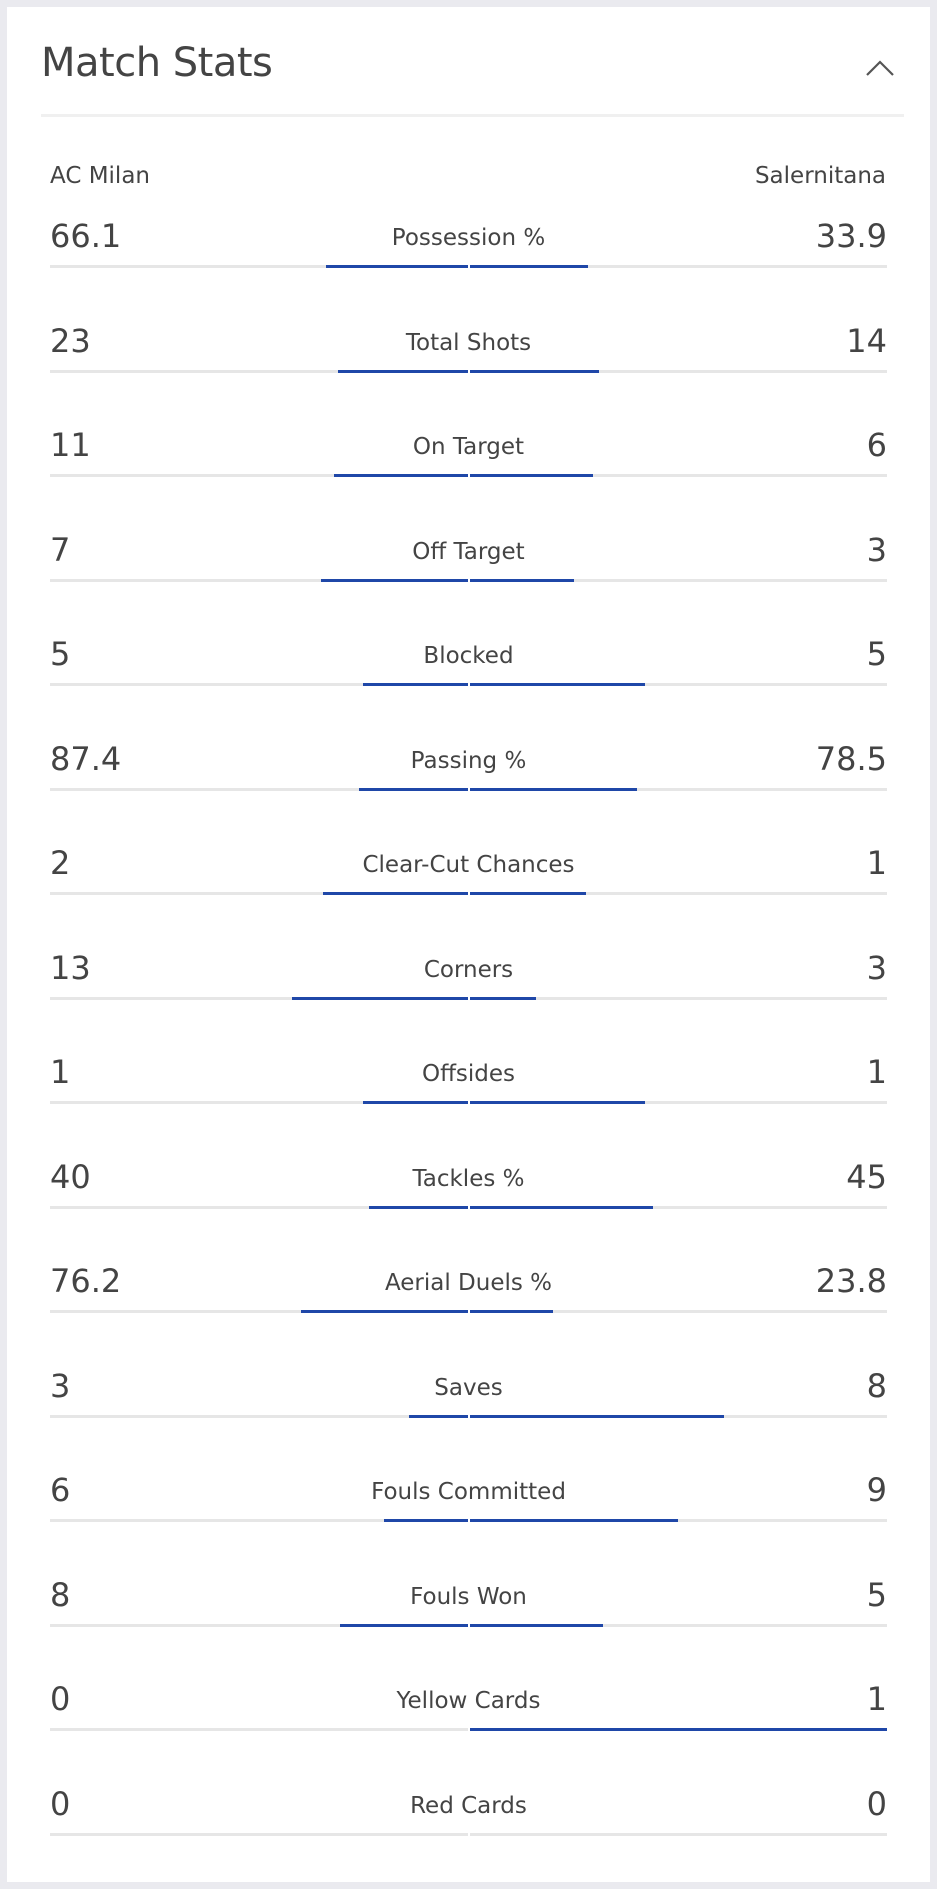 This screenshot has height=1889, width=937. Describe the element at coordinates (866, 340) in the screenshot. I see `away-stat-value: 14` at that location.